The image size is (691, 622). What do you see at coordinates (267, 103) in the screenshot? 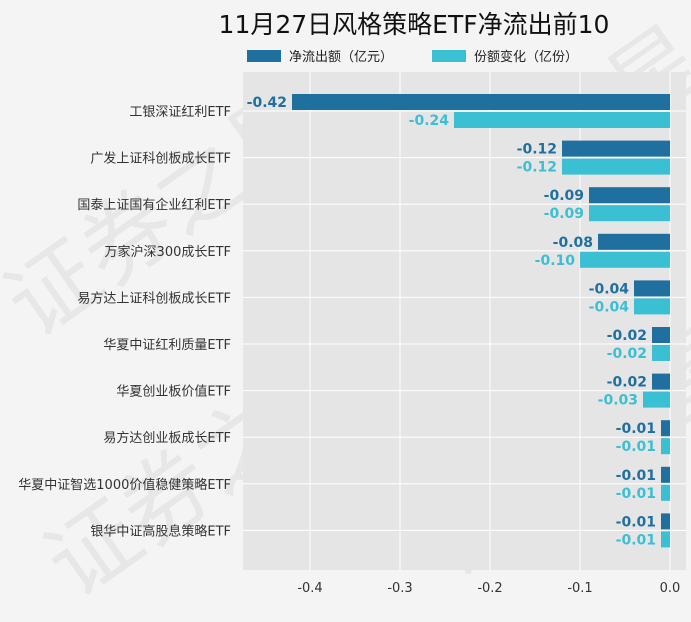
I see `data-label: -0.42` at bounding box center [267, 103].